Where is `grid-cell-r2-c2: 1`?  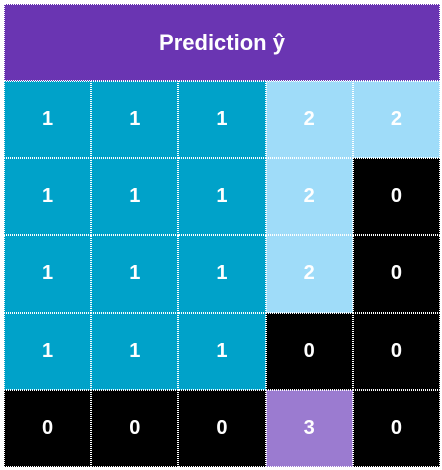
grid-cell-r2-c2: 1 is located at coordinates (222, 274).